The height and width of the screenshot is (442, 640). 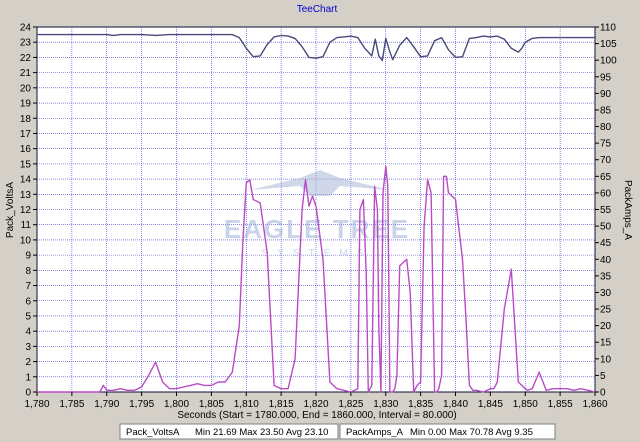 What do you see at coordinates (28, 332) in the screenshot?
I see `y-left-tick-label: 4` at bounding box center [28, 332].